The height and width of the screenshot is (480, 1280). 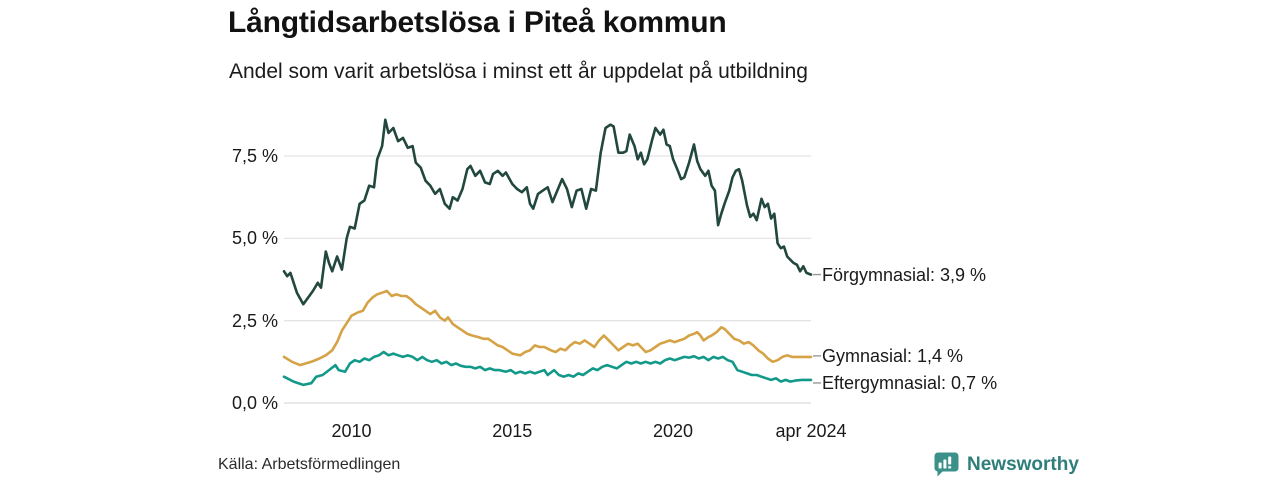 I want to click on series-end-label-gymnasial: Gymnasial: 1,4 %, so click(x=893, y=355).